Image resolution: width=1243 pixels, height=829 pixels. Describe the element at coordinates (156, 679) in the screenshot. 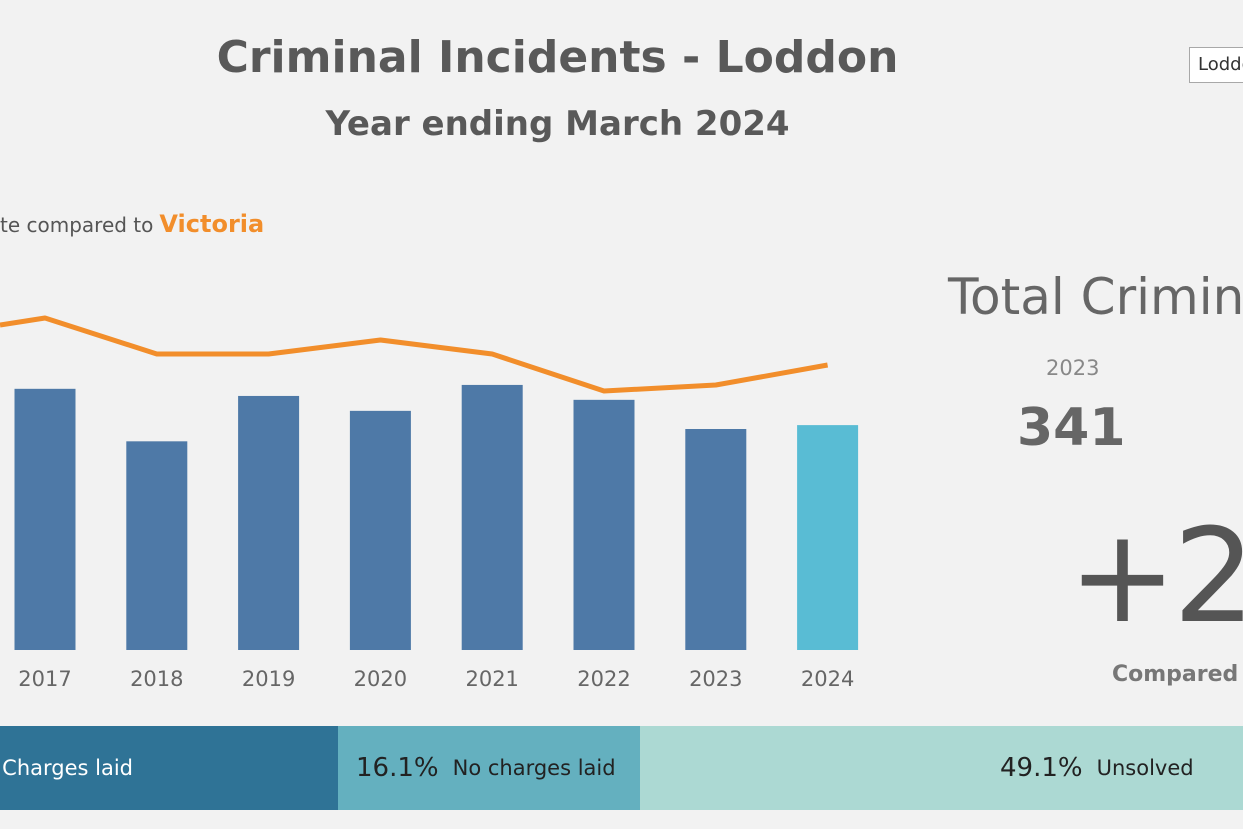

I see `x-tick-label: 2018` at that location.